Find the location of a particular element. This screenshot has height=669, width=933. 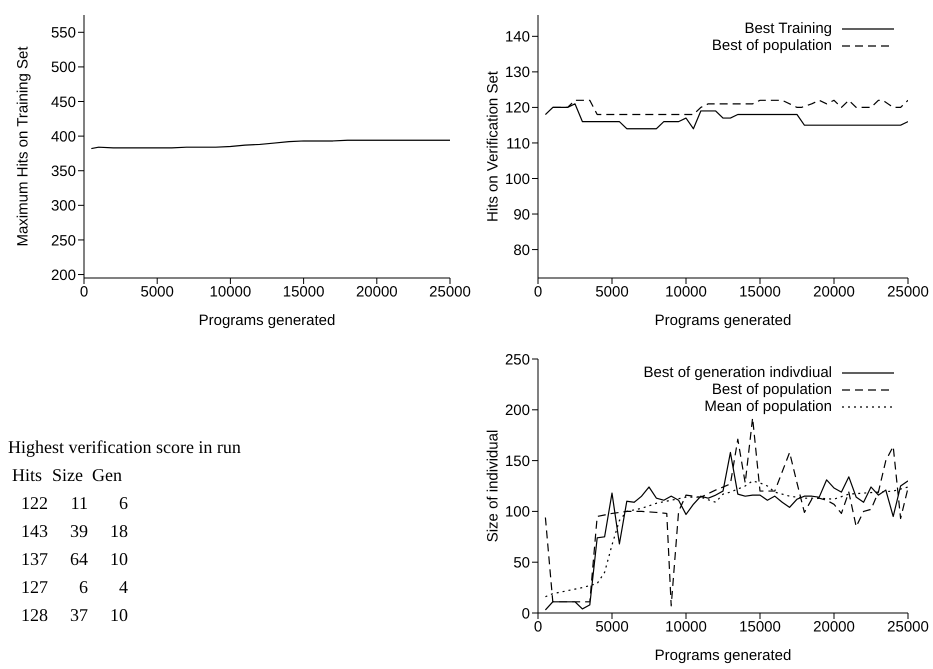

text: Highest verification score in run is located at coordinates (124, 447).